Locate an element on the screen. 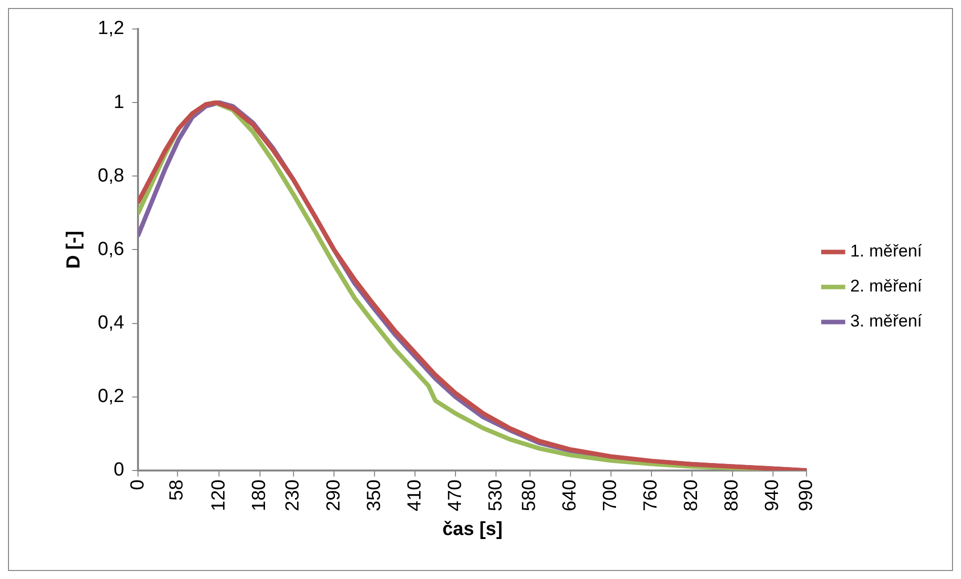 Image resolution: width=961 pixels, height=579 pixels. x-tick-label: 700 is located at coordinates (611, 496).